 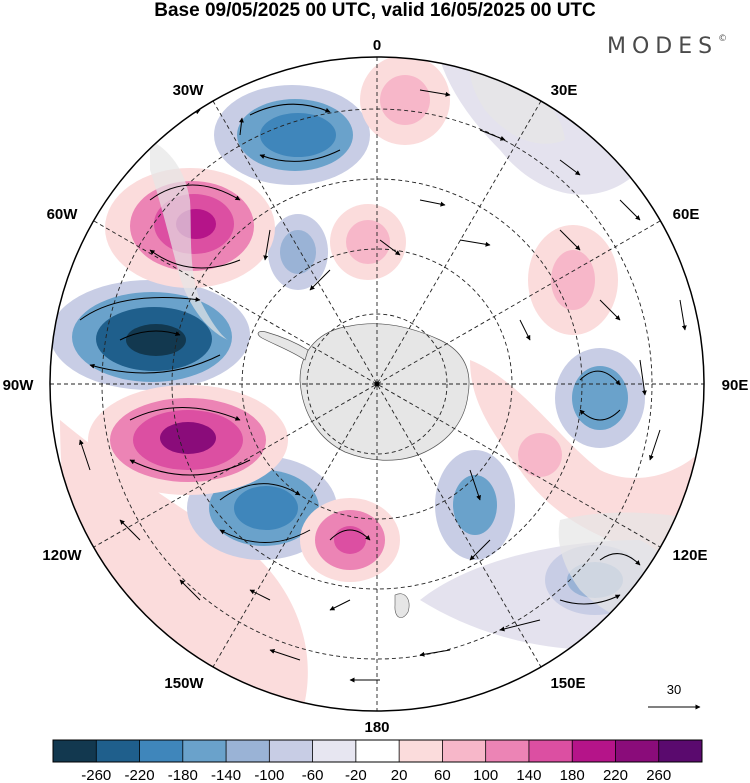 What do you see at coordinates (399, 775) in the screenshot?
I see `colorbar-tick-label: 20` at bounding box center [399, 775].